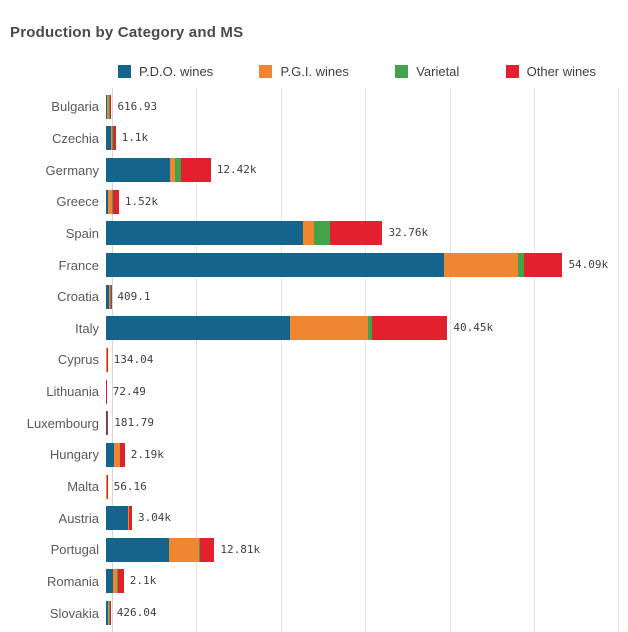 This screenshot has width=628, height=632. What do you see at coordinates (78, 360) in the screenshot?
I see `category-label-cyprus: Cyprus` at bounding box center [78, 360].